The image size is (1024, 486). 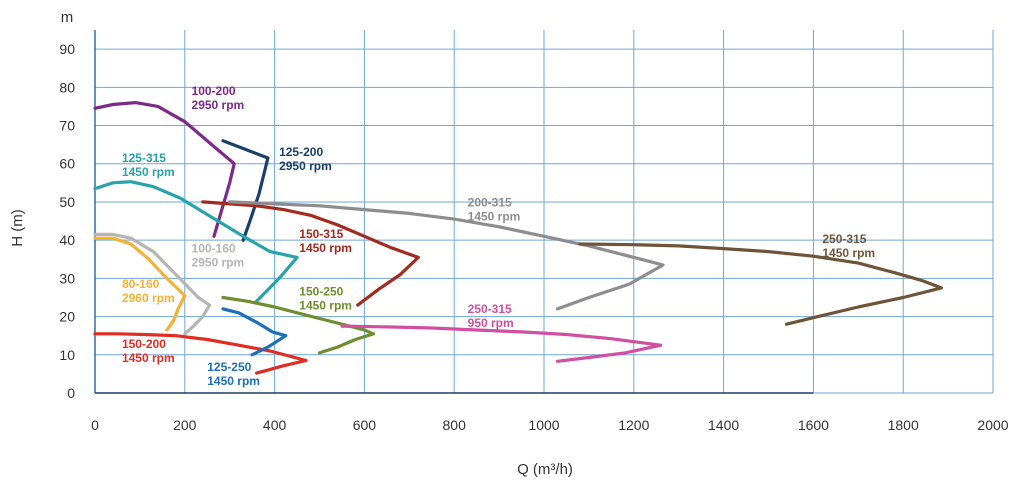 What do you see at coordinates (67, 240) in the screenshot?
I see `y-tick-label: 40` at bounding box center [67, 240].